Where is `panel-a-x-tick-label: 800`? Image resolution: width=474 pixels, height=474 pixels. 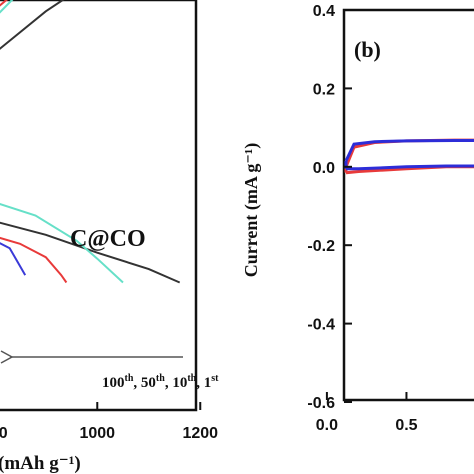 panel-a-x-tick-label: 800 is located at coordinates (4, 433).